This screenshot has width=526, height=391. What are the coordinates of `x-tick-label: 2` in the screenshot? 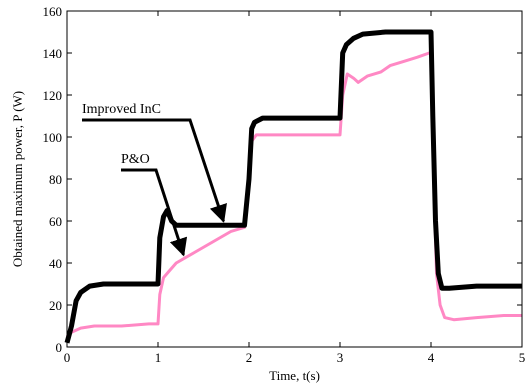 It's located at (249, 357).